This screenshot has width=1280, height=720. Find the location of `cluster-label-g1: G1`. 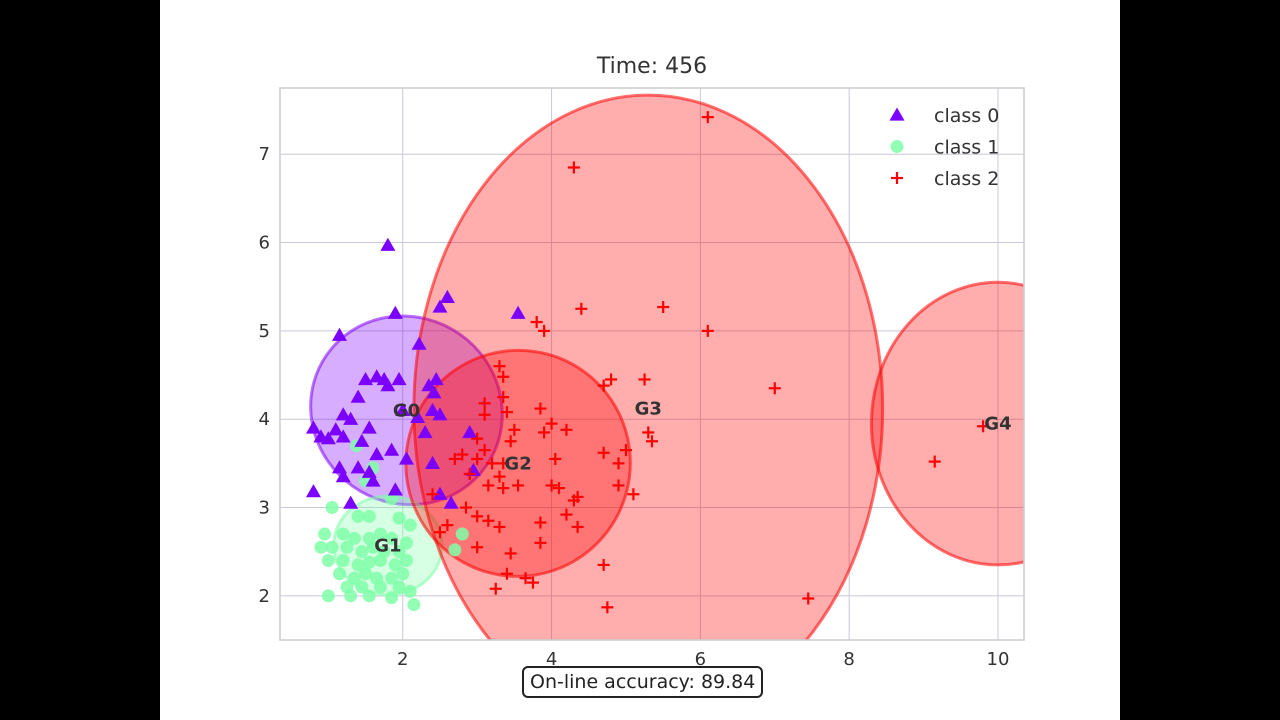

cluster-label-g1: G1 is located at coordinates (387, 545).